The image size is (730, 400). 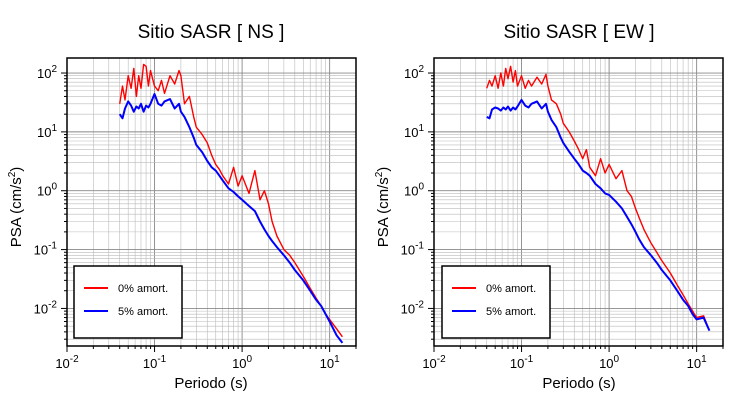 What do you see at coordinates (197, 362) in the screenshot?
I see `panel-ns-xtick-labels: 10⁻² 10⁻¹ 10⁰ 10¹` at bounding box center [197, 362].